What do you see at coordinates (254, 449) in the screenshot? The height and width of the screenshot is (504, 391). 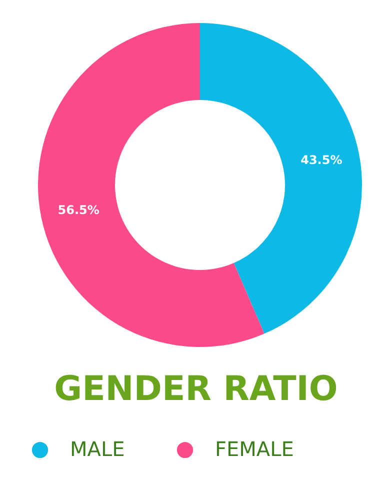 I see `legend-label: FEMALE` at bounding box center [254, 449].